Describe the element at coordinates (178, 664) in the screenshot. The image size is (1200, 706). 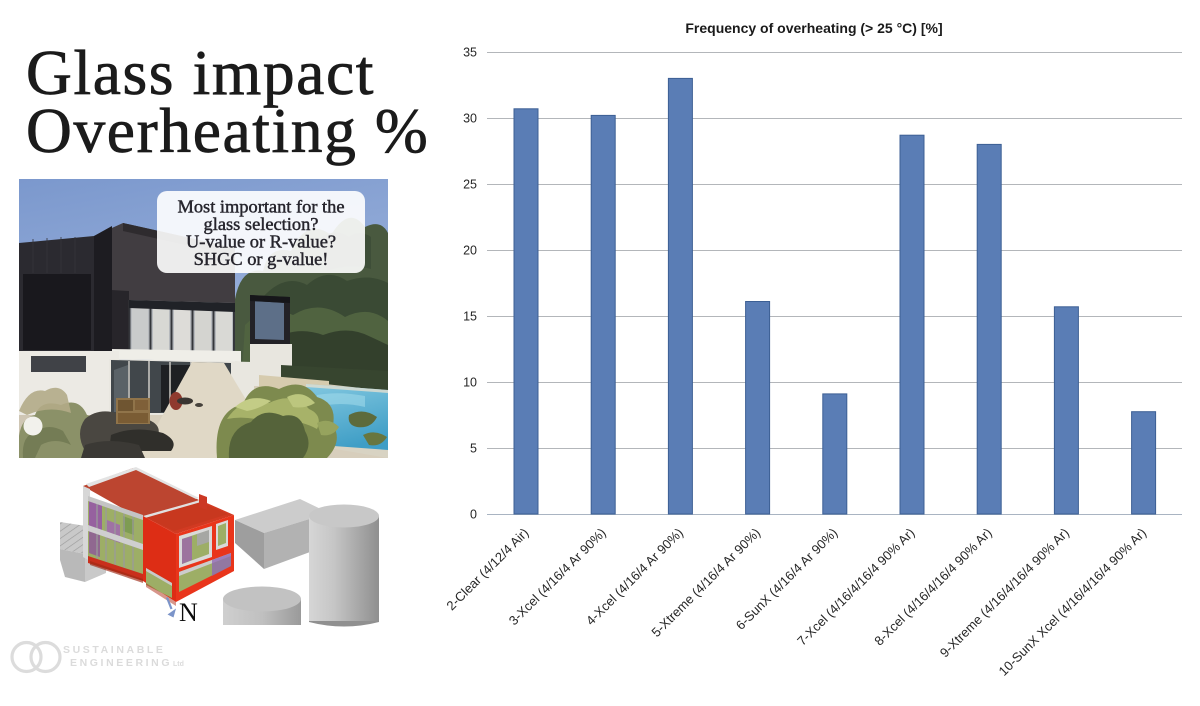
I see `svg-text: Ltd` at that location.